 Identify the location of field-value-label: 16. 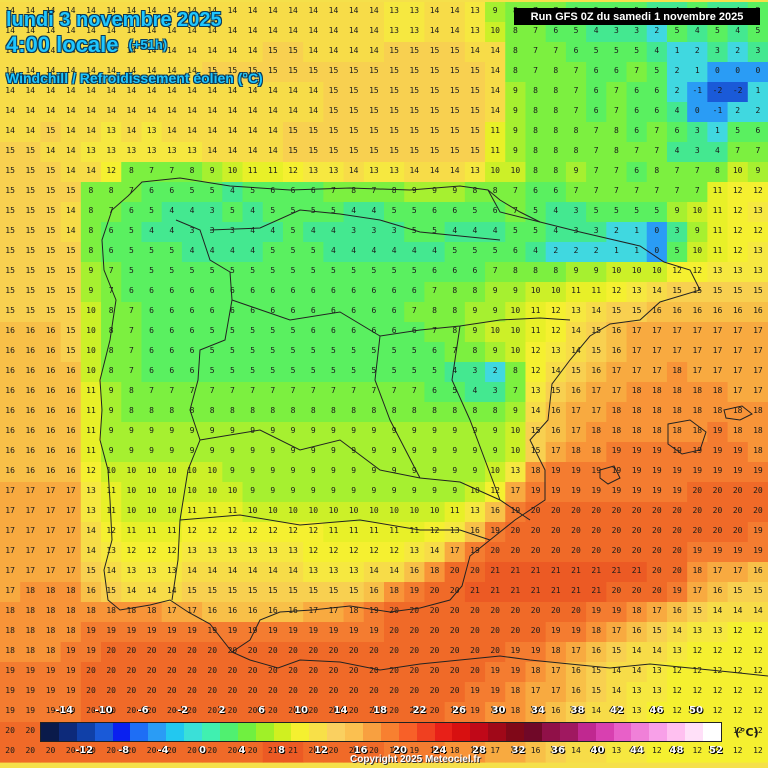
(556, 410).